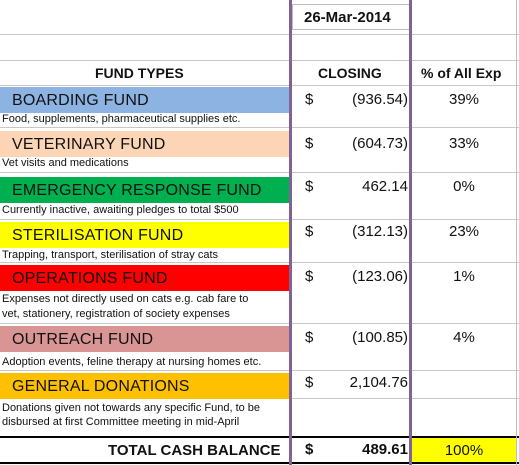 This screenshot has height=465, width=519. Describe the element at coordinates (309, 449) in the screenshot. I see `total-currency: $` at that location.